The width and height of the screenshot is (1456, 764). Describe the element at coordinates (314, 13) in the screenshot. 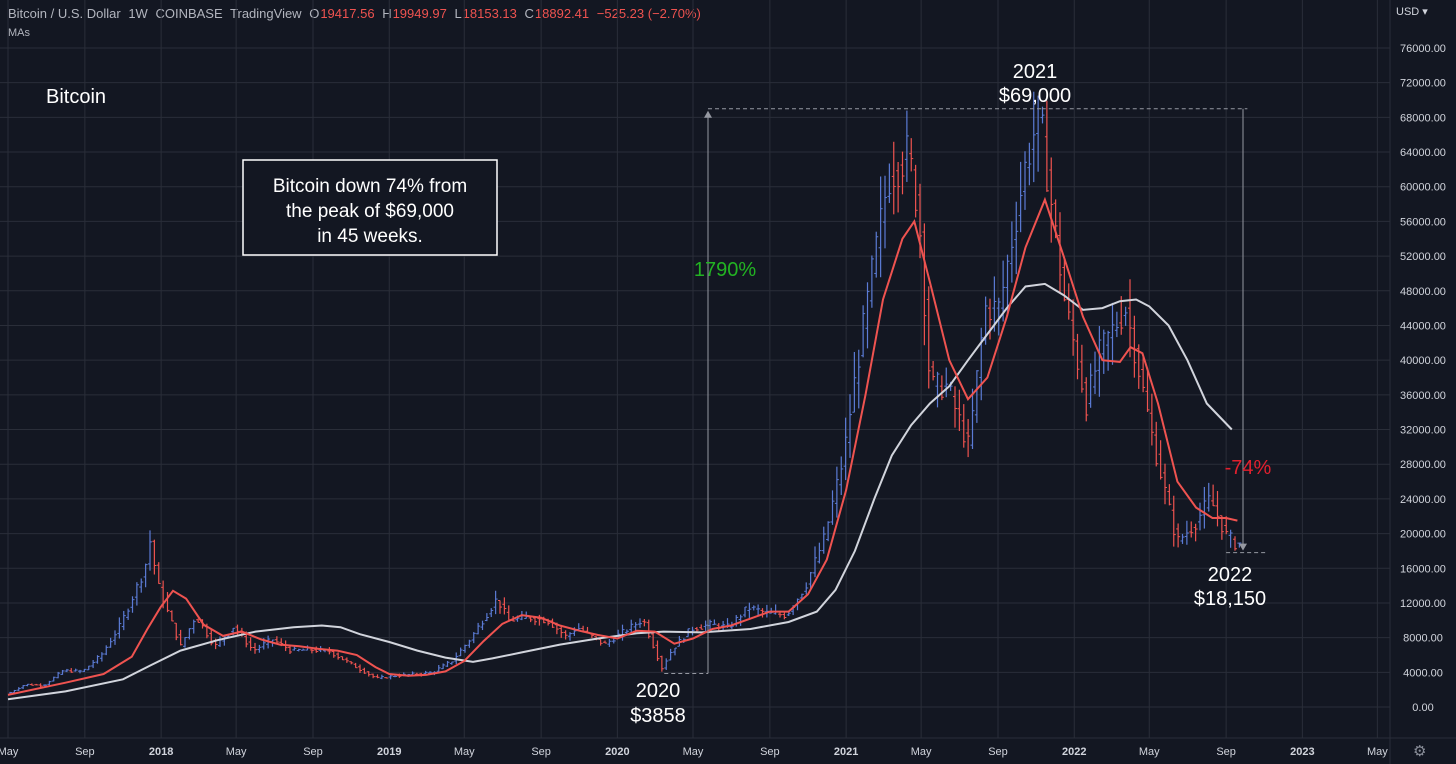

I see `open-label: O` at that location.